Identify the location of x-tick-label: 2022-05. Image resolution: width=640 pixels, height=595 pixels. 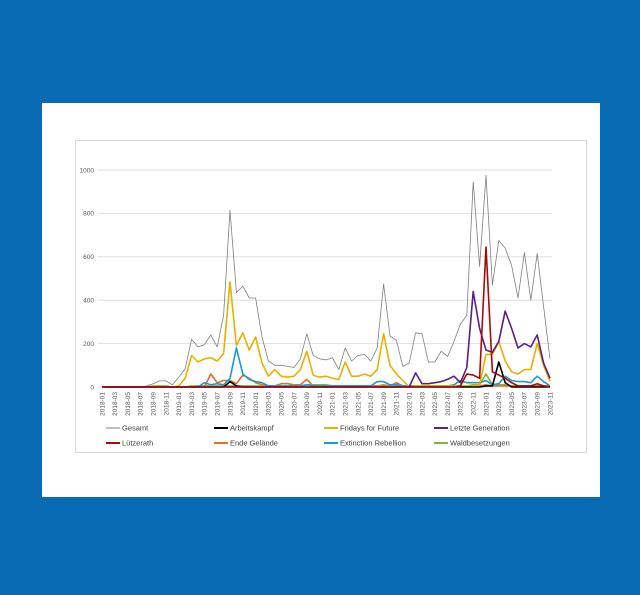
(435, 404).